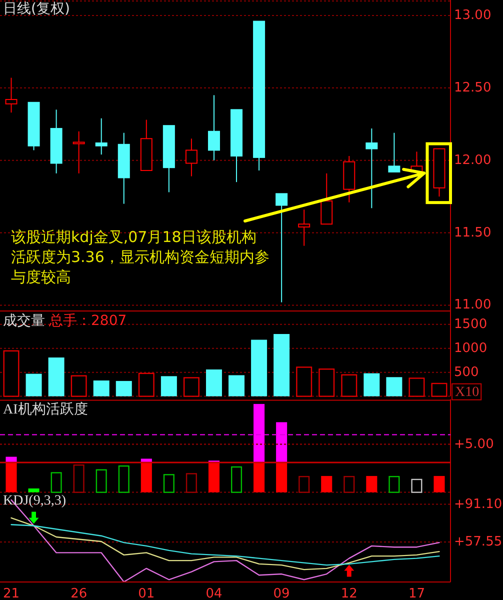 This screenshot has height=600, width=503. Describe the element at coordinates (473, 88) in the screenshot. I see `y-tick-label: 12.50` at that location.